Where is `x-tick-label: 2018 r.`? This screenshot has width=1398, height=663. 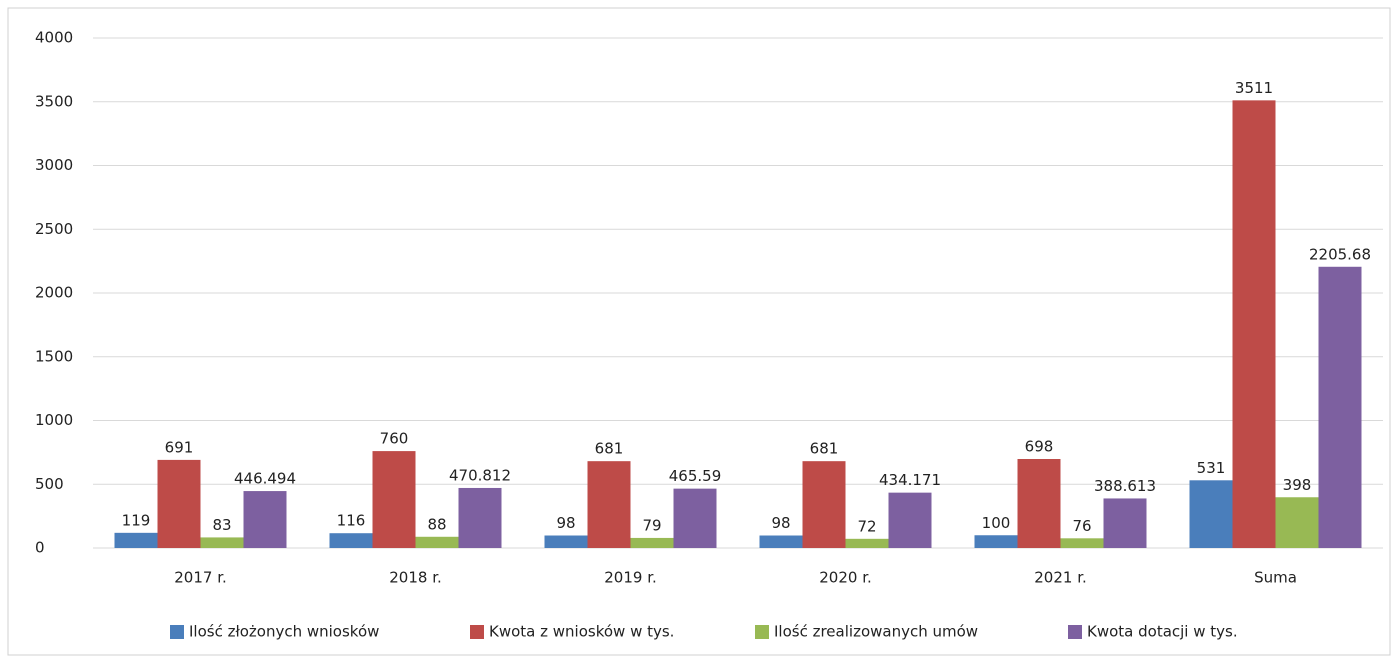 x-tick-label: 2018 r. is located at coordinates (415, 578).